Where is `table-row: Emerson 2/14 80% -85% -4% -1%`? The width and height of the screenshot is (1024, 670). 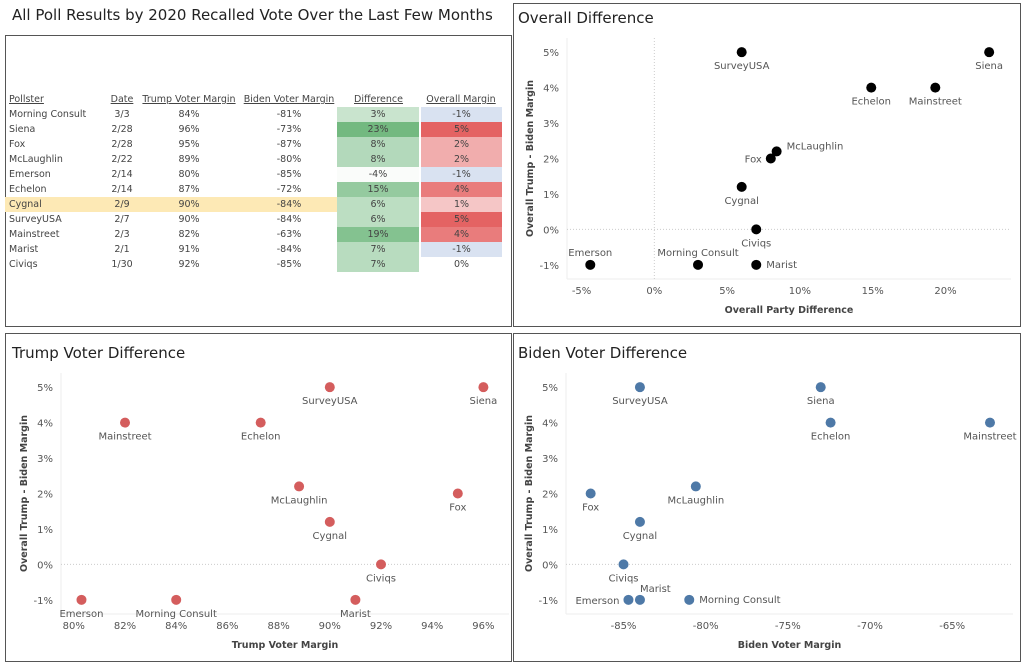
table-row: Emerson 2/14 80% -85% -4% -1% is located at coordinates (253, 174).